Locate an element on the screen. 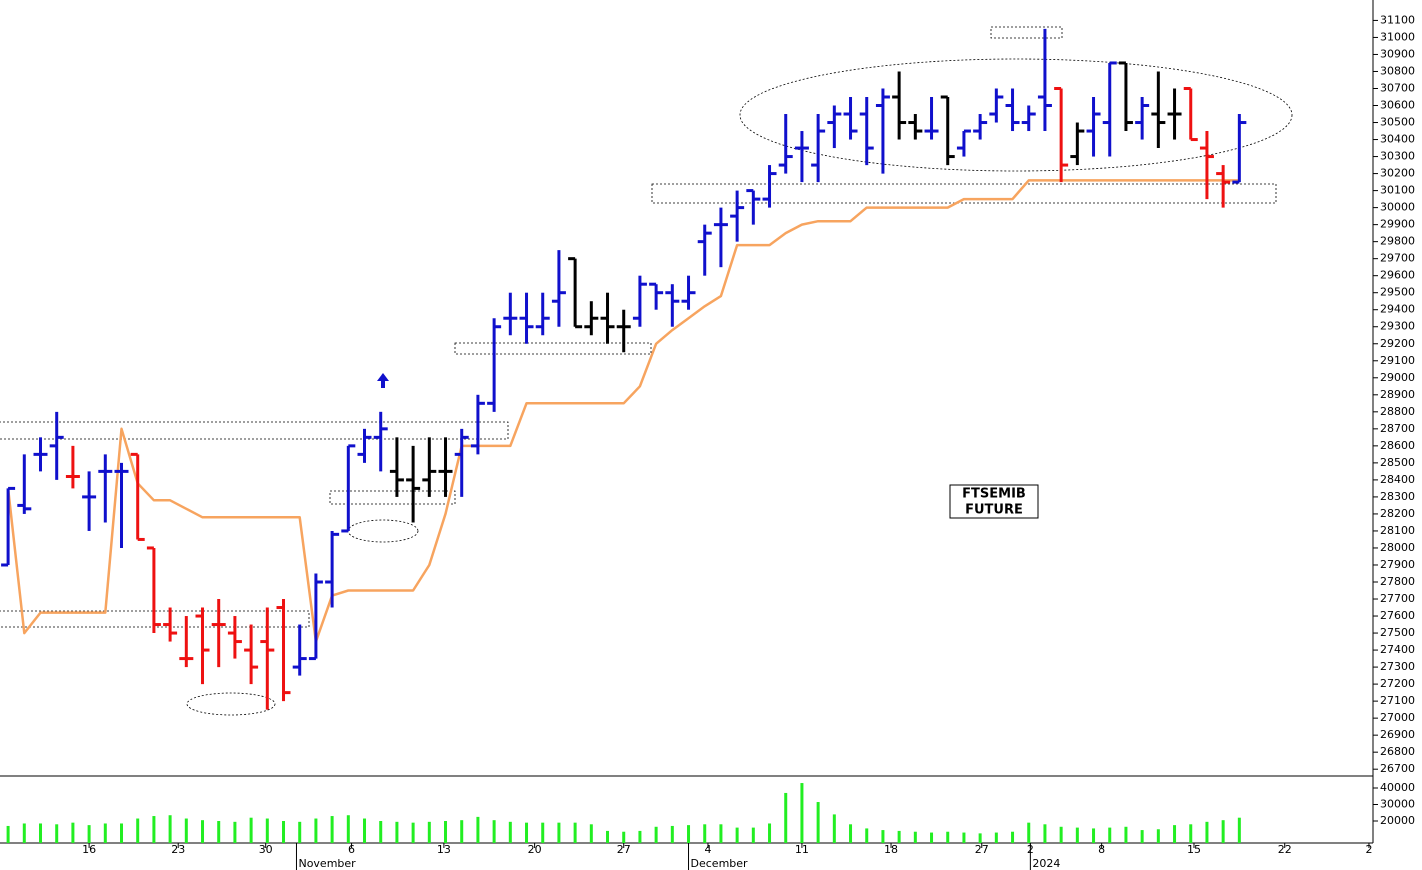 This screenshot has width=1422, height=870. zone-box is located at coordinates (553, 348).